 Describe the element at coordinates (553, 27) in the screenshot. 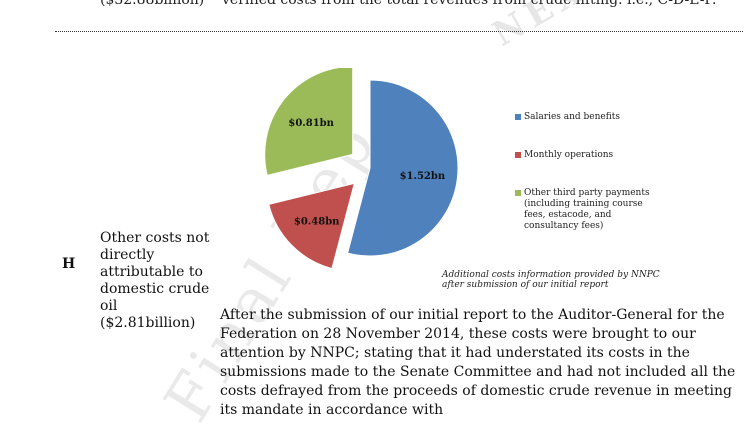

I see `watermark-top: NEXT` at that location.